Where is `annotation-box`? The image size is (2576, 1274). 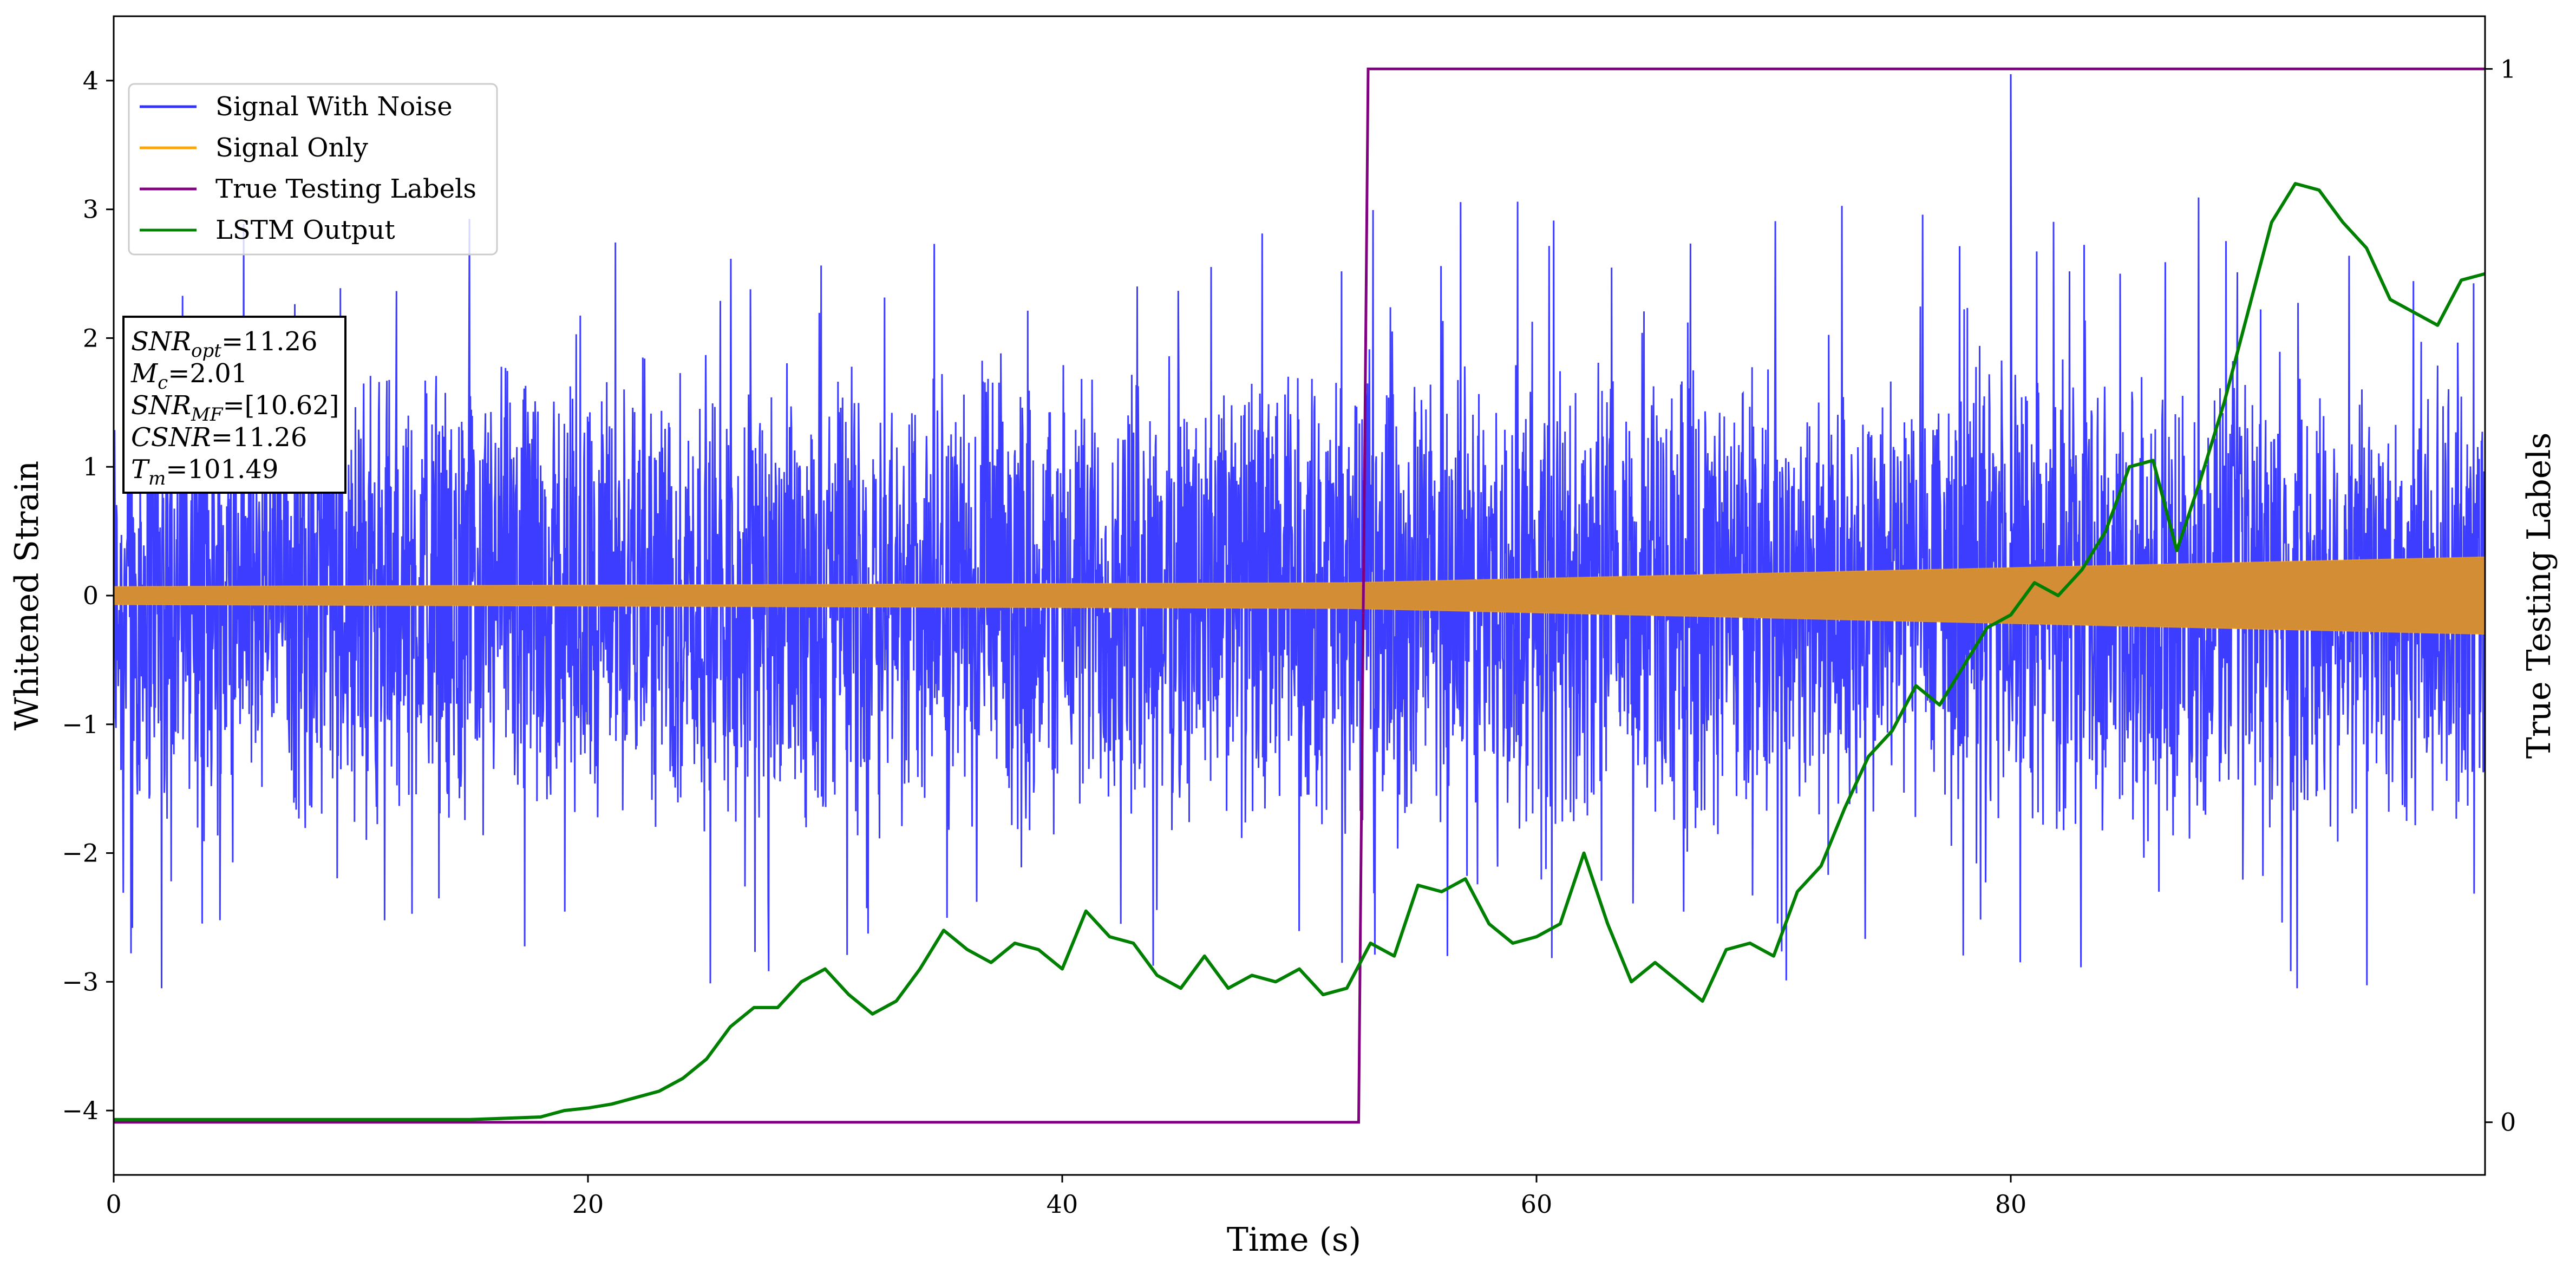
annotation-box is located at coordinates (234, 405).